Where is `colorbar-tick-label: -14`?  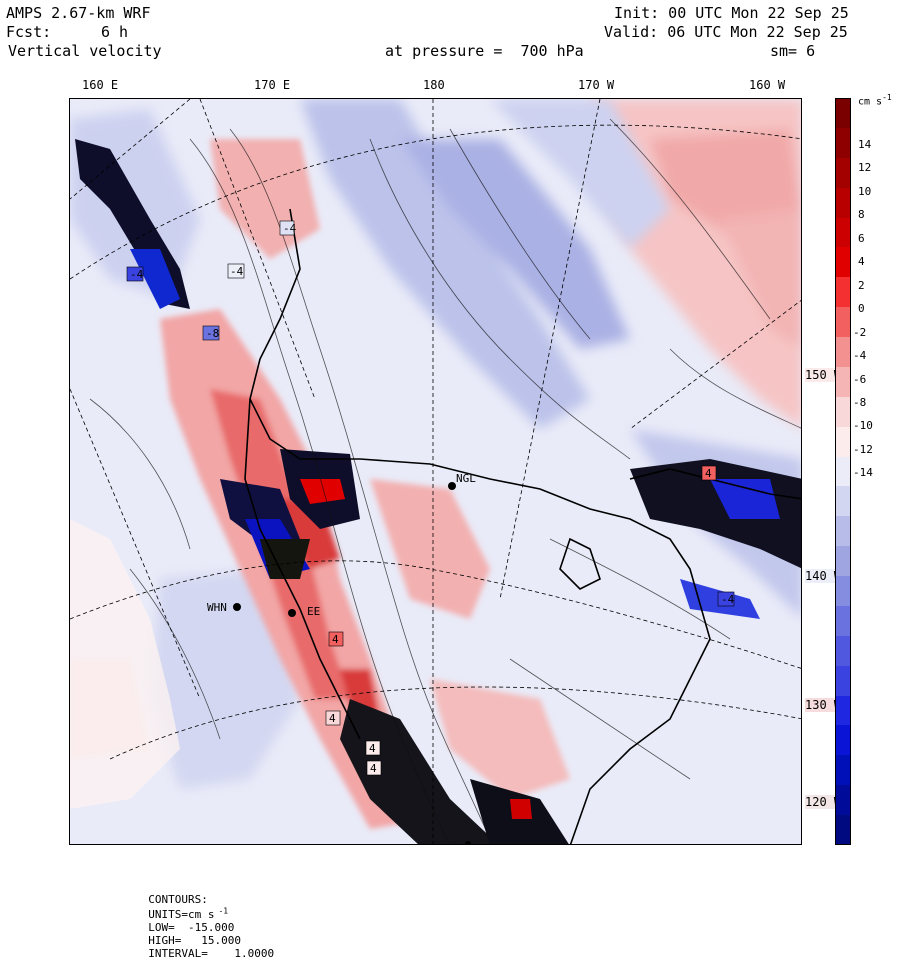 colorbar-tick-label: -14 is located at coordinates (863, 473).